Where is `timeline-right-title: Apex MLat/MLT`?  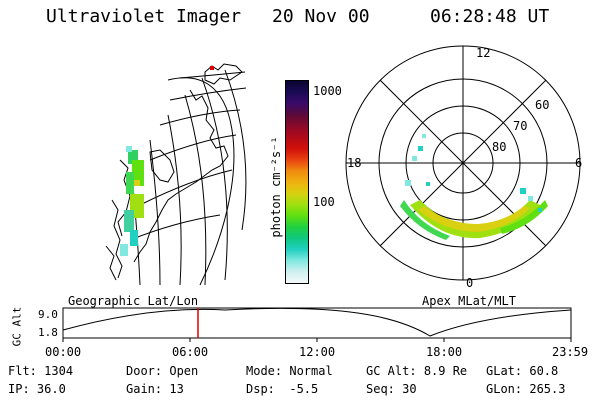 timeline-right-title: Apex MLat/MLT is located at coordinates (469, 301).